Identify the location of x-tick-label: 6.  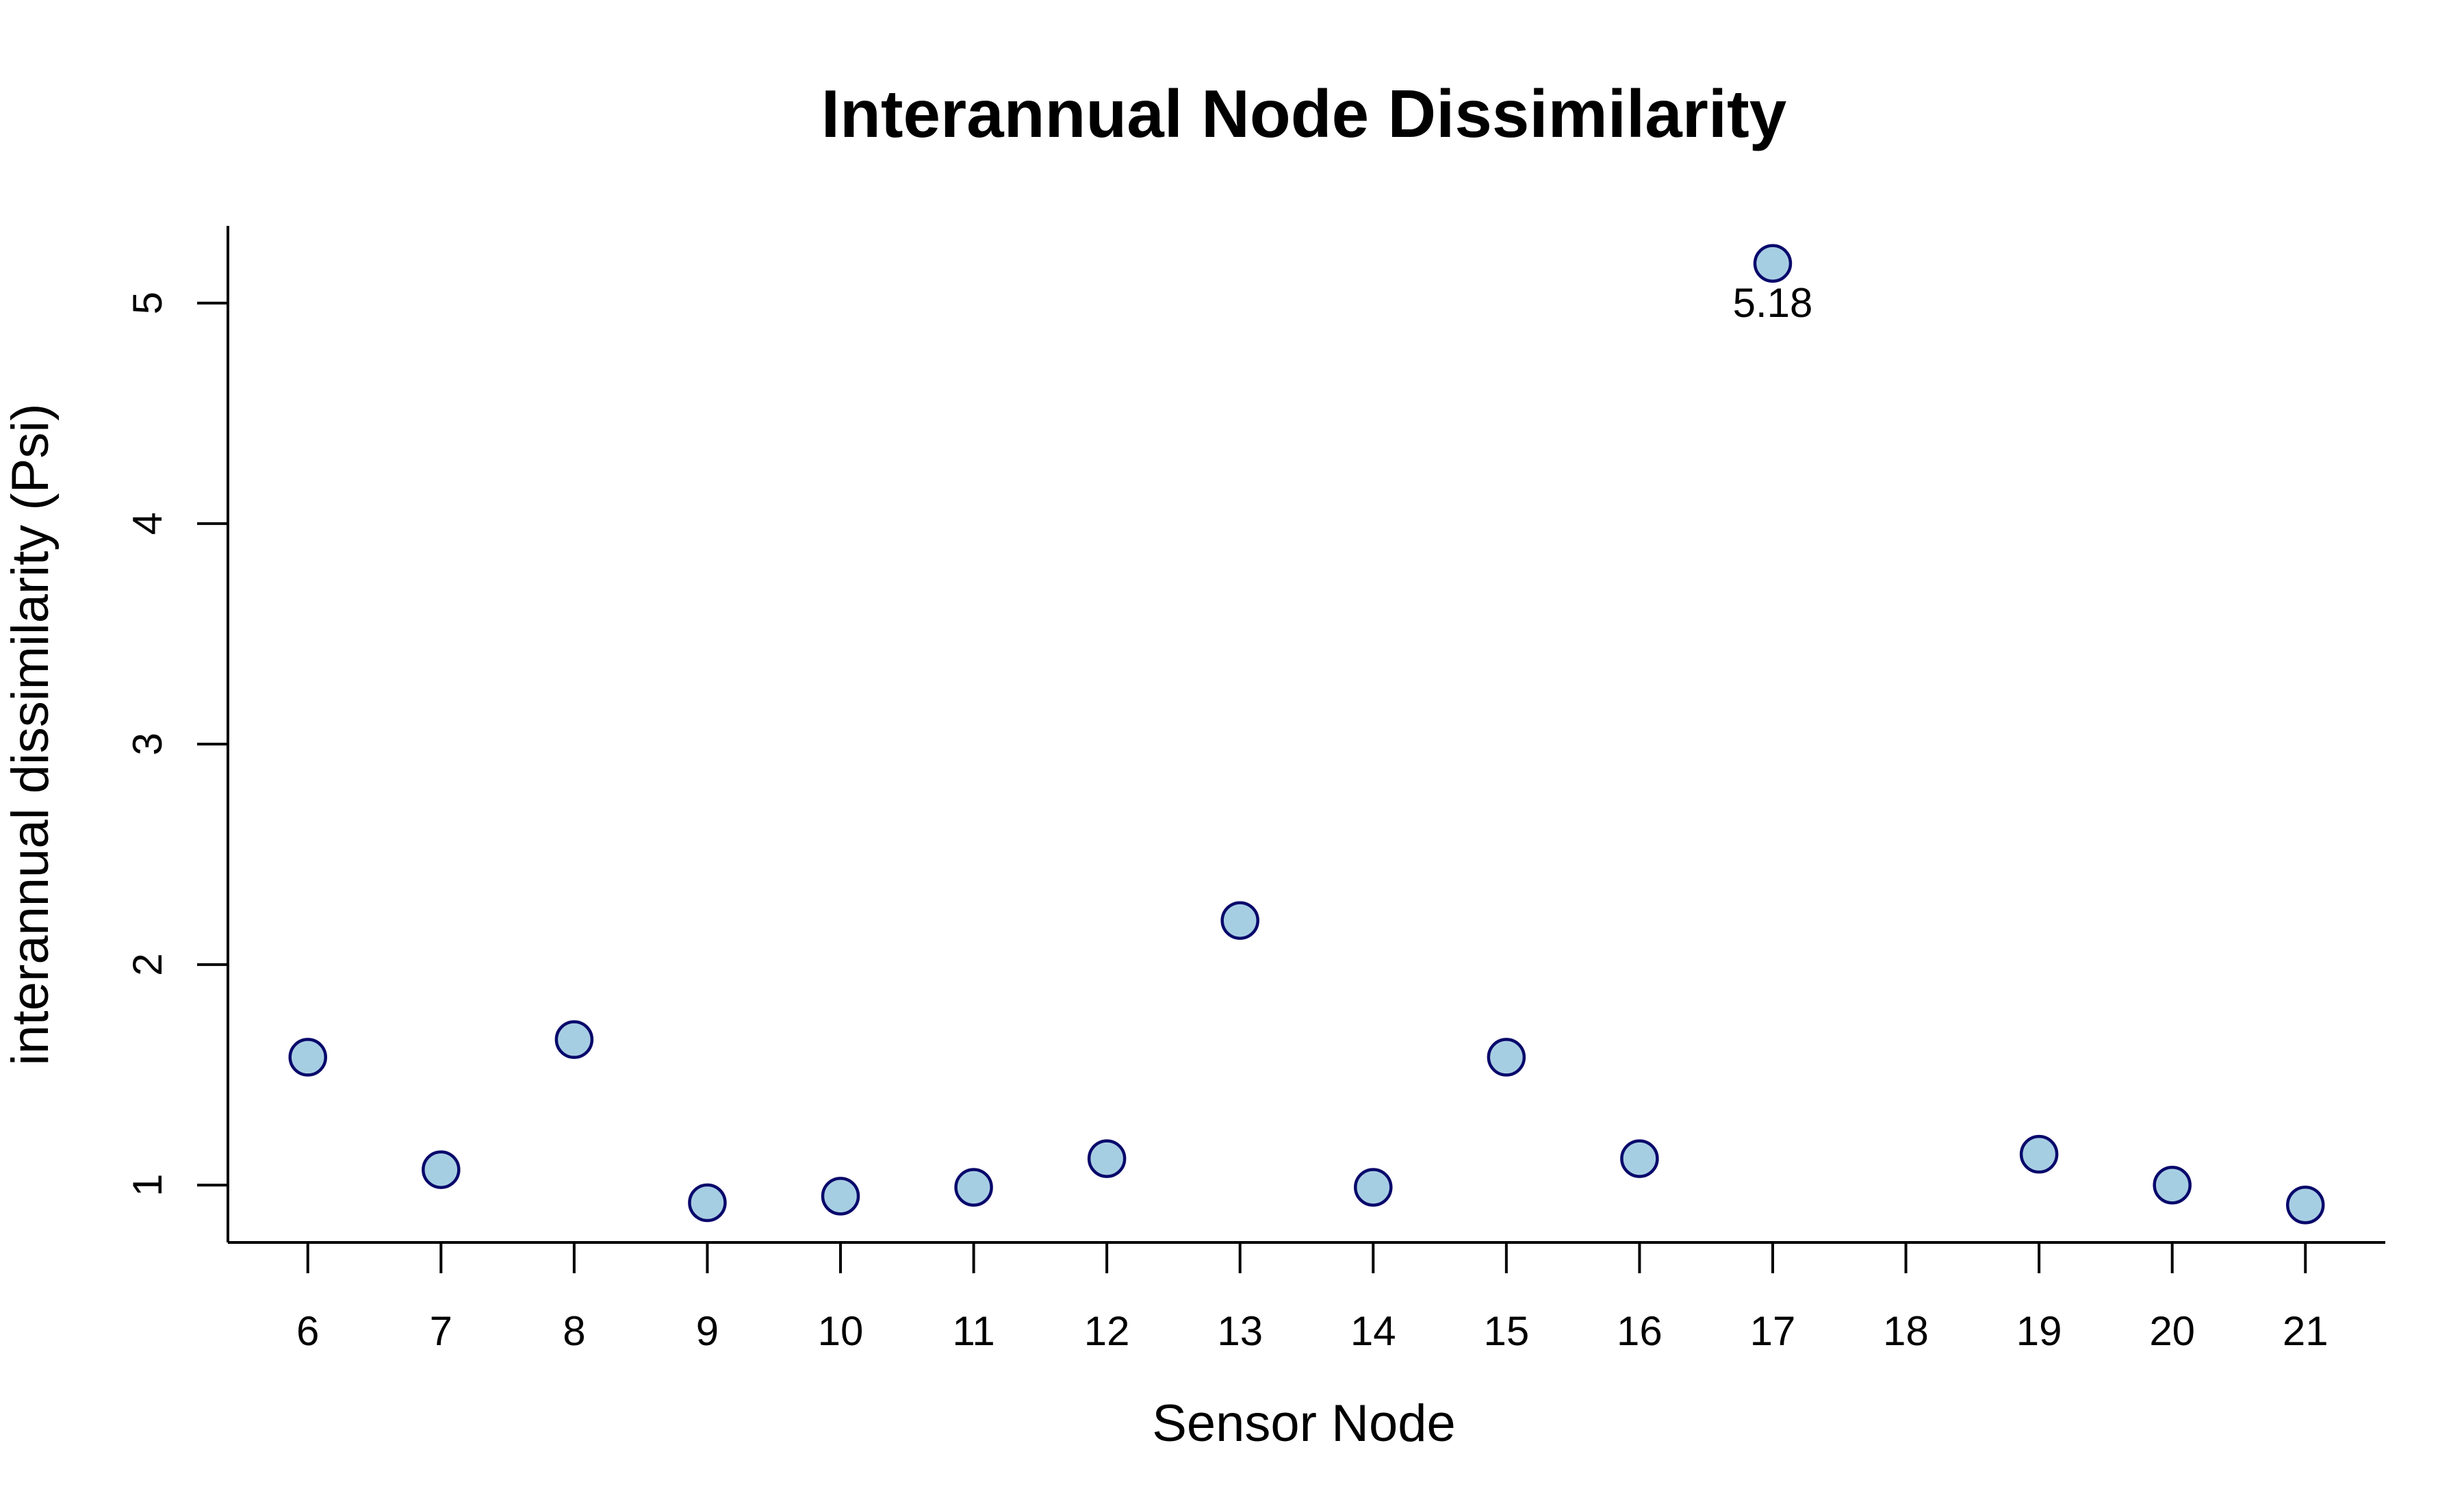
(307, 1331).